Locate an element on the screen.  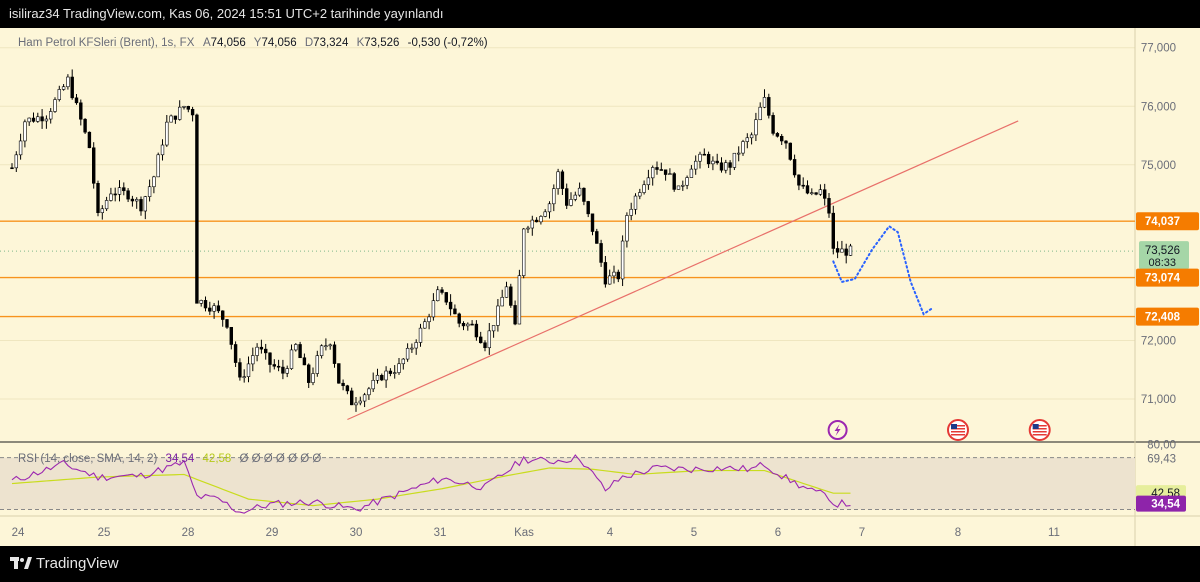
symbol-name: Ham Petrol KFSleri (Brent), 1s, FX is located at coordinates (106, 43).